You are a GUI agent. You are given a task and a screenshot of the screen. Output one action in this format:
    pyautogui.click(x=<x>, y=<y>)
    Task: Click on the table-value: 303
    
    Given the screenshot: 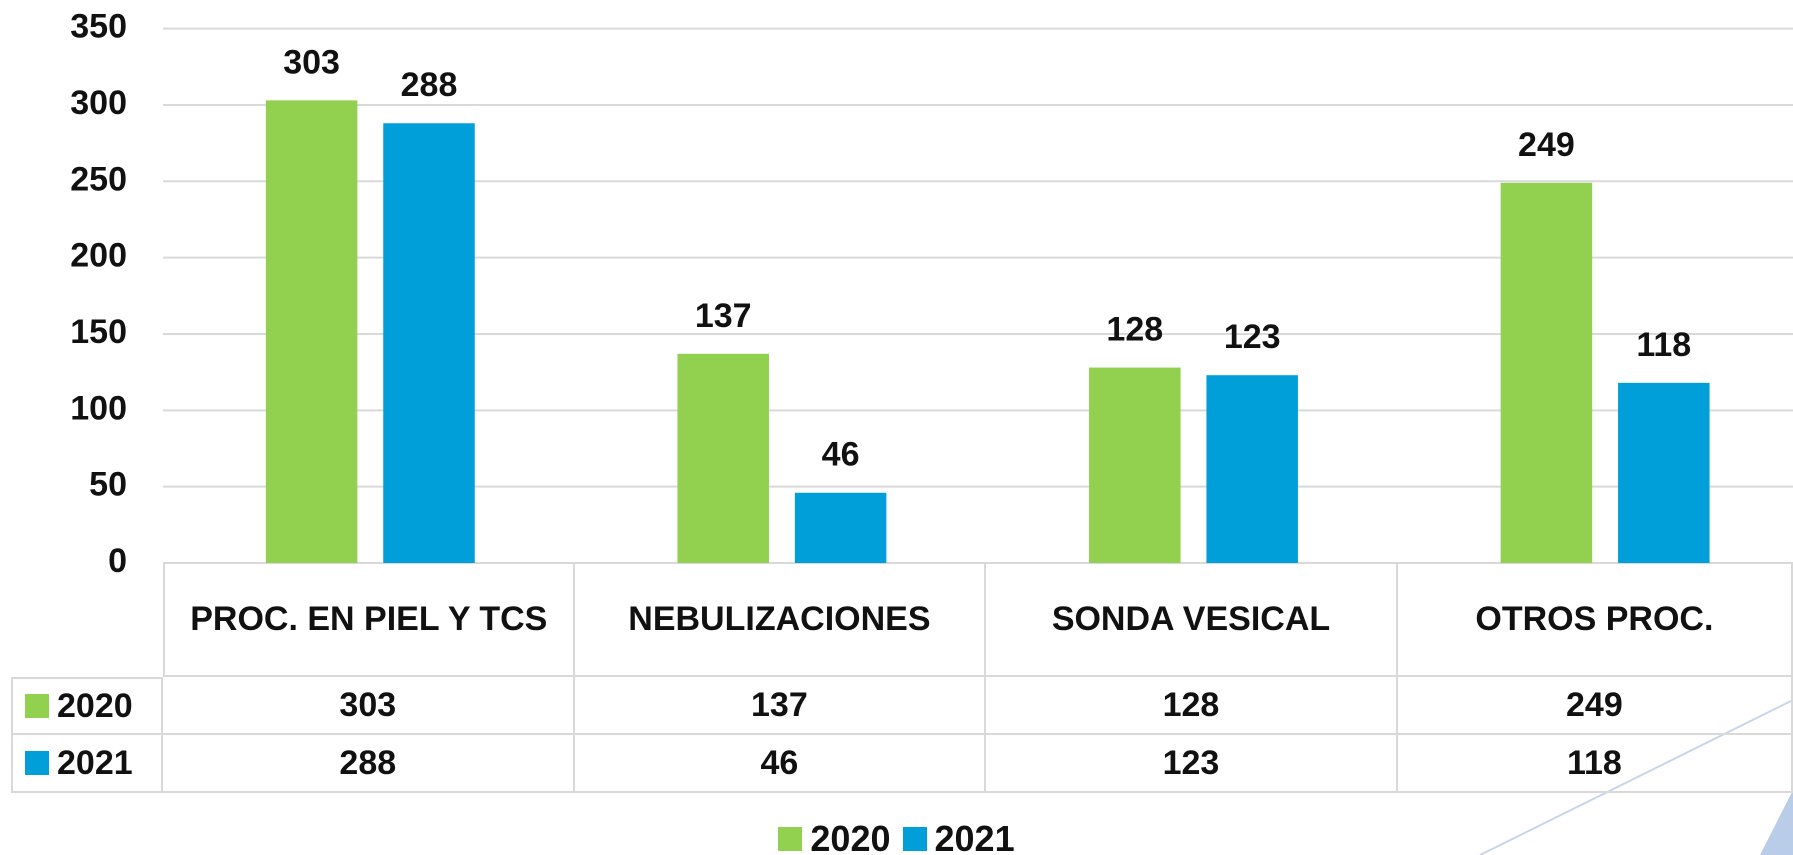 What is the action you would take?
    pyautogui.click(x=369, y=706)
    